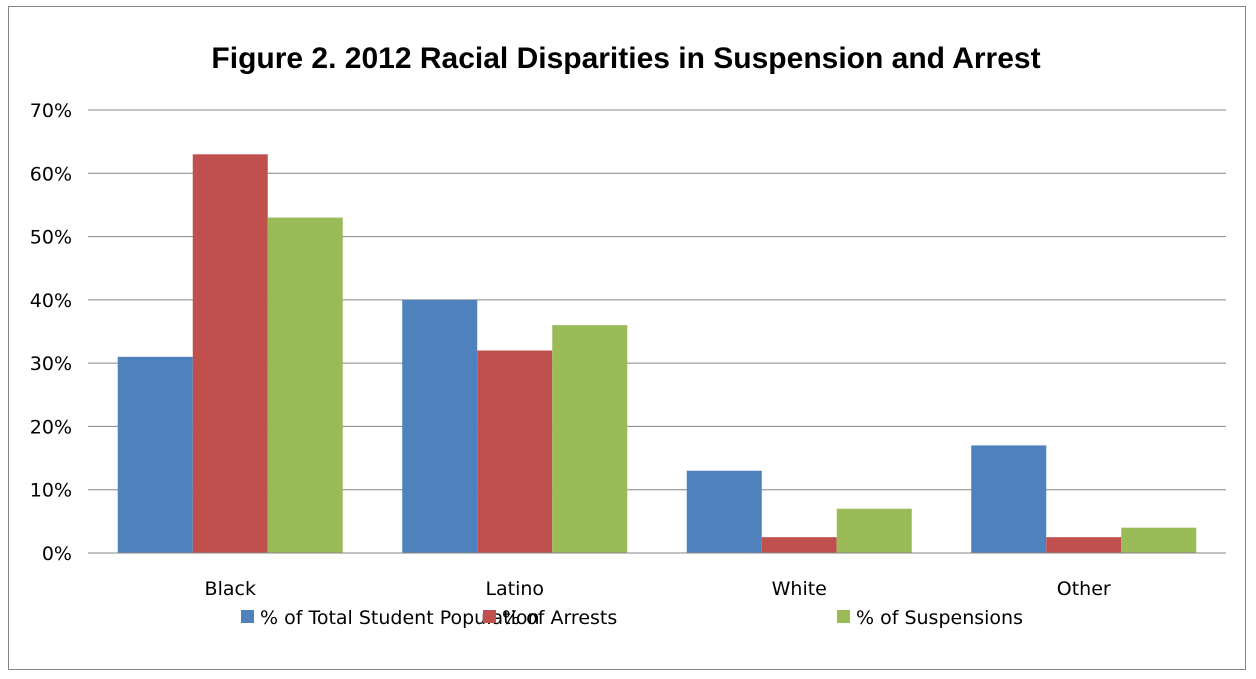 This screenshot has width=1256, height=679. Describe the element at coordinates (51, 301) in the screenshot. I see `y-tick-label: 40%` at that location.